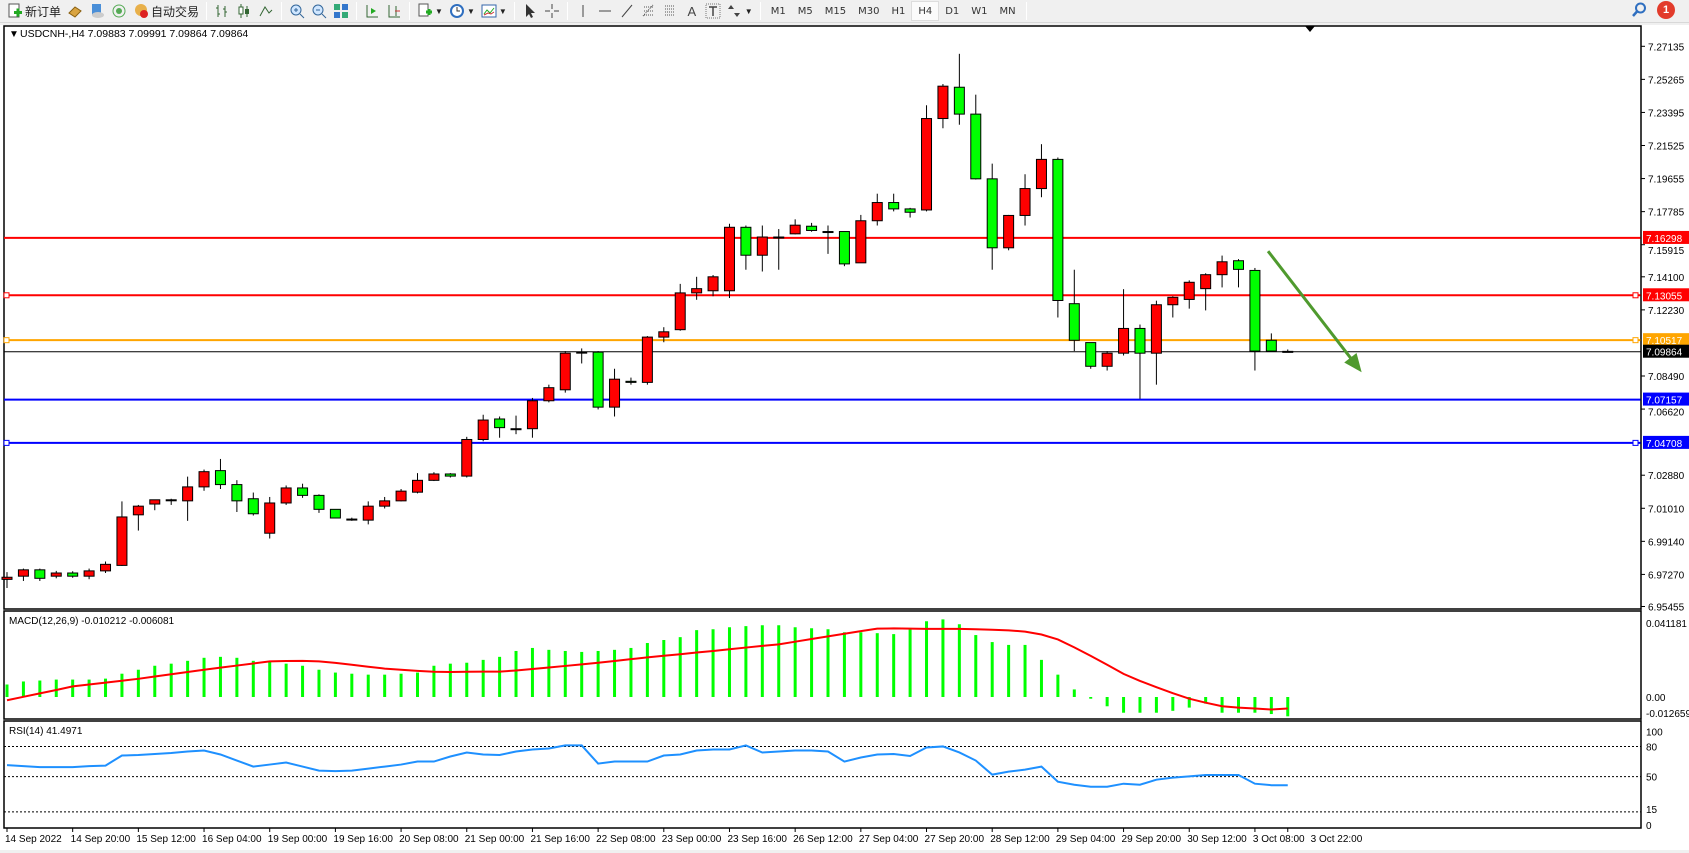  Describe the element at coordinates (778, 11) in the screenshot. I see `timeframe-m1: M1` at that location.